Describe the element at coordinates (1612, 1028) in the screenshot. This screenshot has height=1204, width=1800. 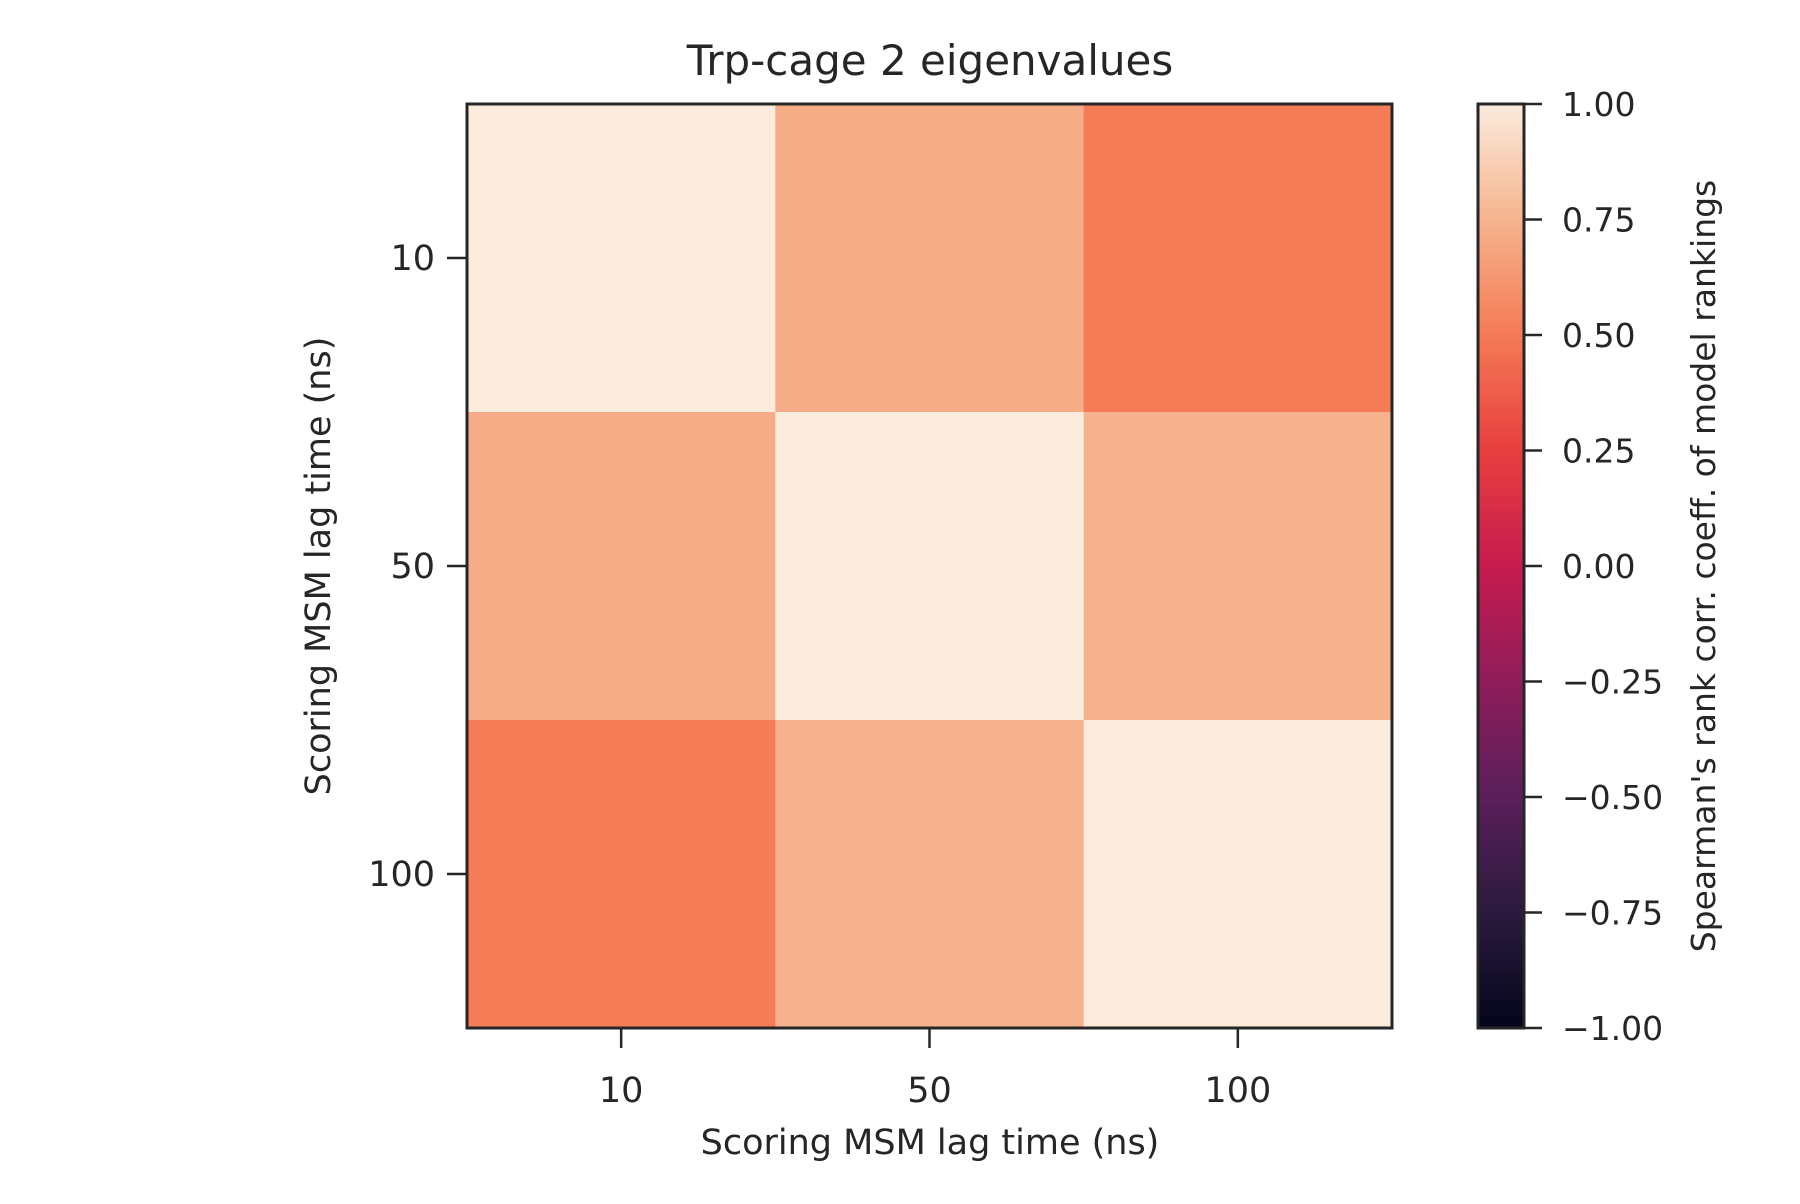
I see `colorbar-tick-label: −1.00` at that location.